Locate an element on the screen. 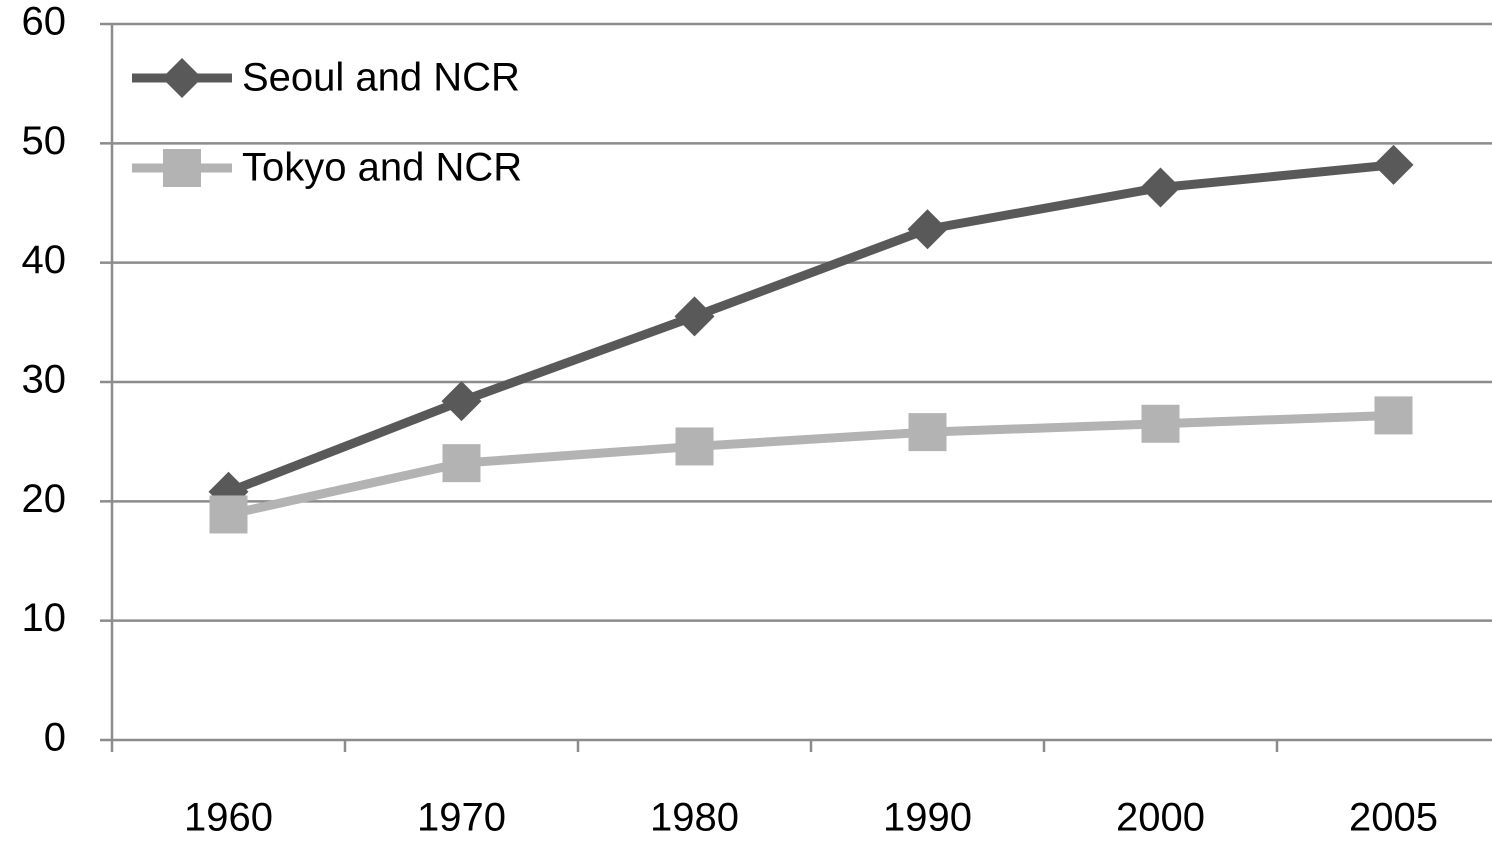  y-tick-label: 20 is located at coordinates (44, 499).